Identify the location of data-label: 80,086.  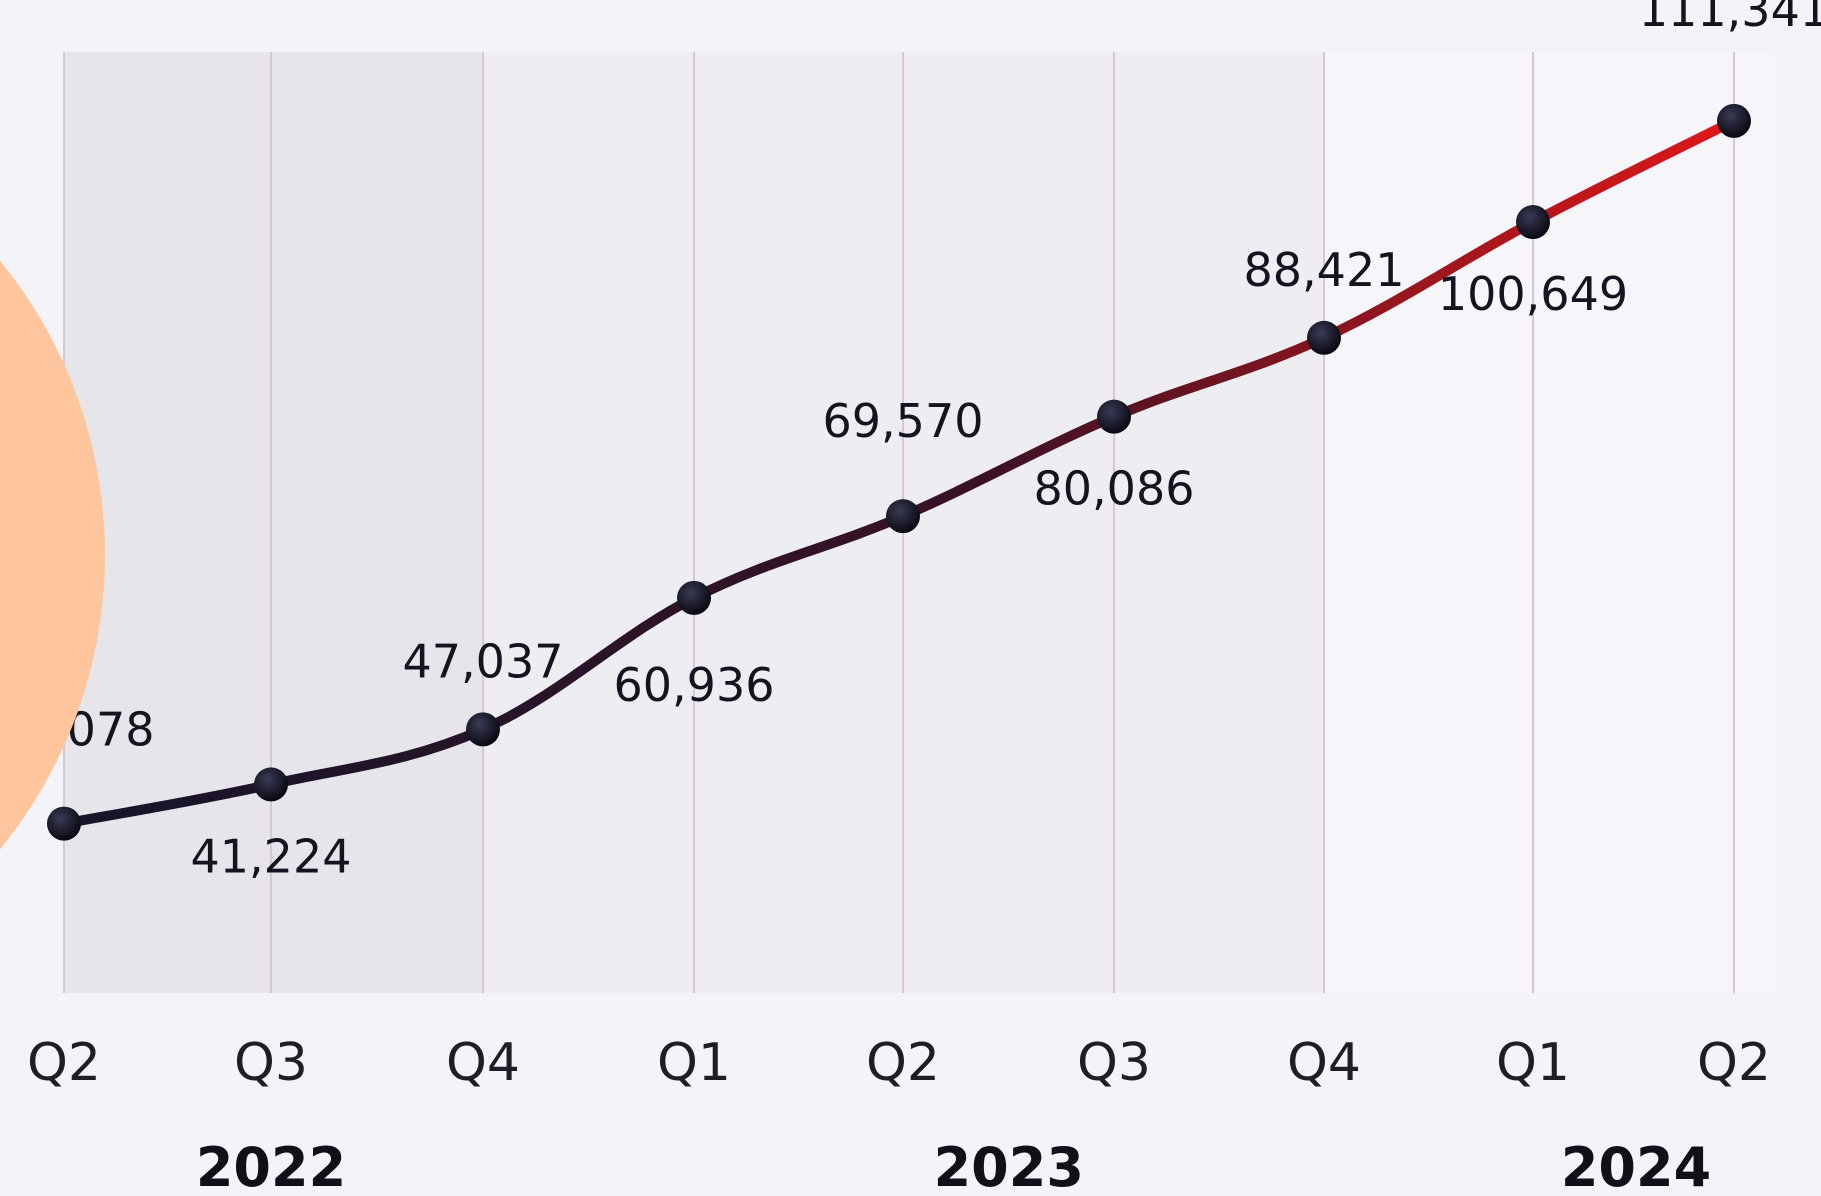
(1114, 489).